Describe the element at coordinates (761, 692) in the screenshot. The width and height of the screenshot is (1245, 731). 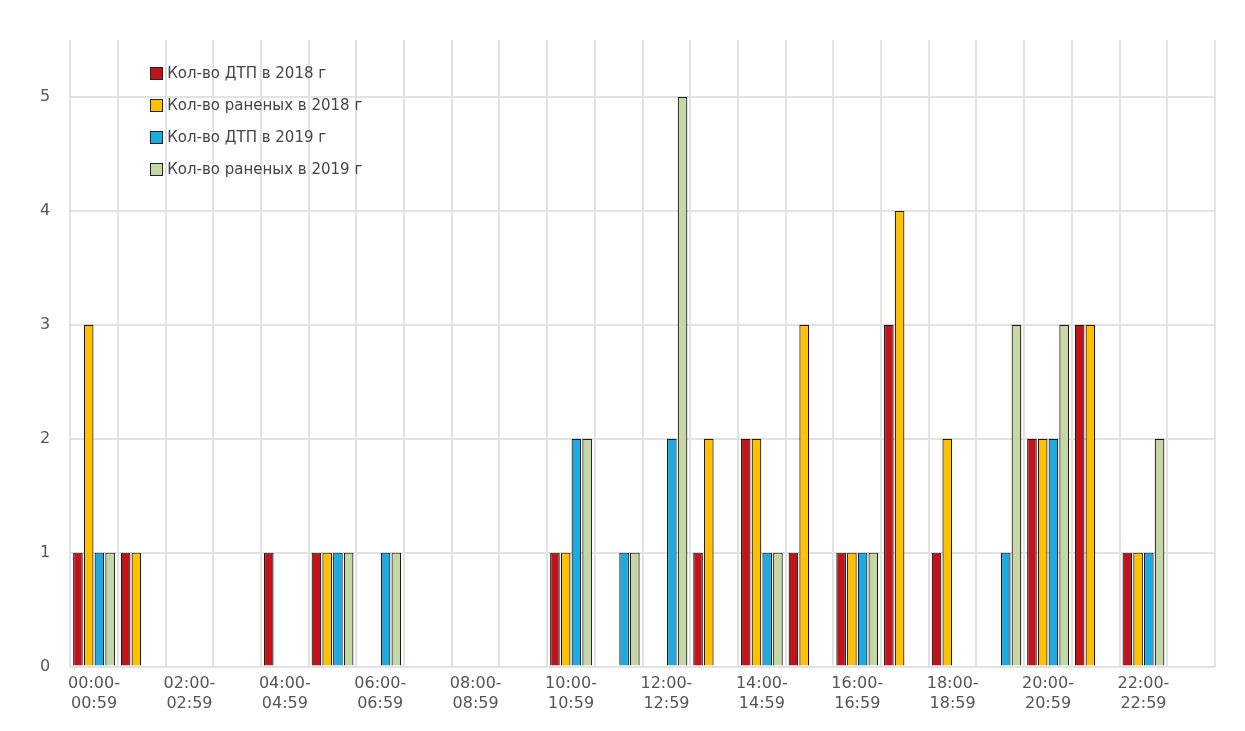
I see `x-tick-label: 14:00-14:59` at that location.